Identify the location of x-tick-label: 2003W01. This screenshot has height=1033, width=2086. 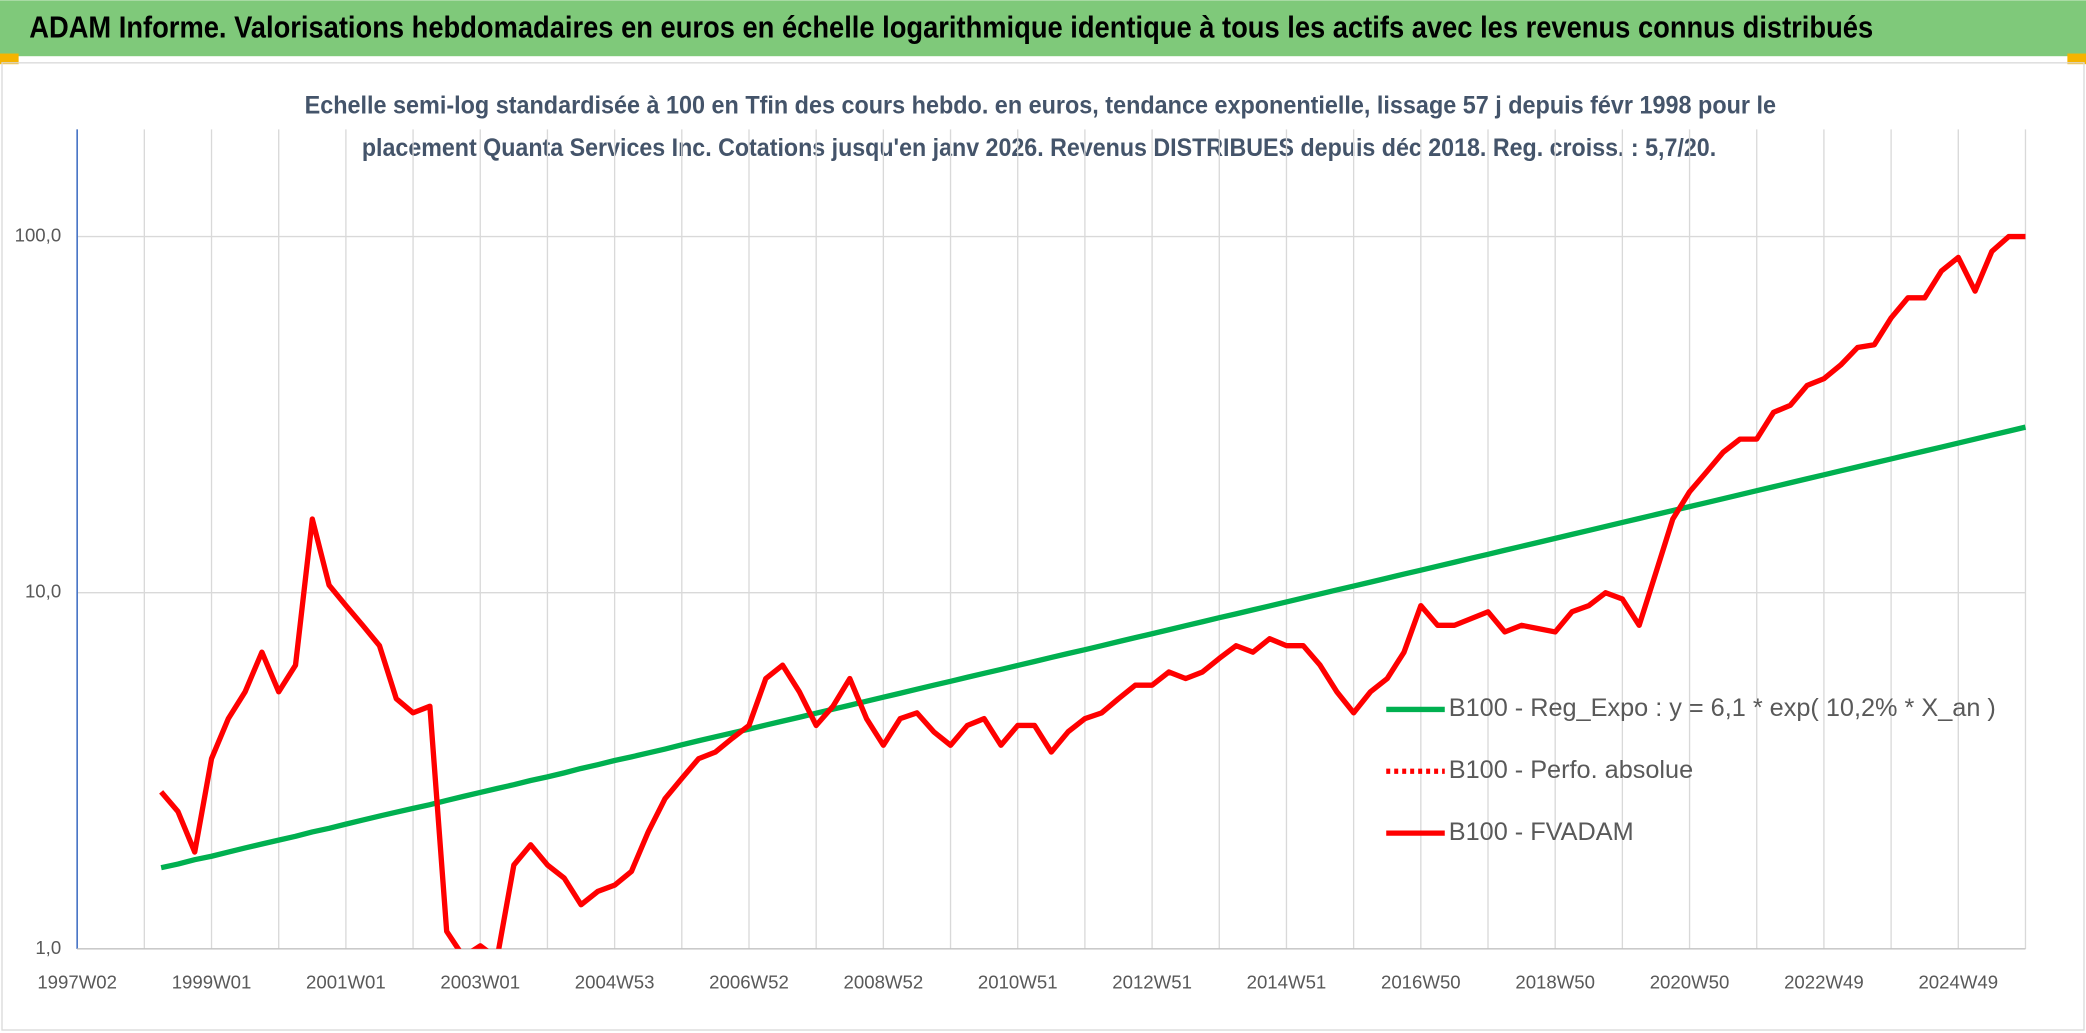
(480, 981).